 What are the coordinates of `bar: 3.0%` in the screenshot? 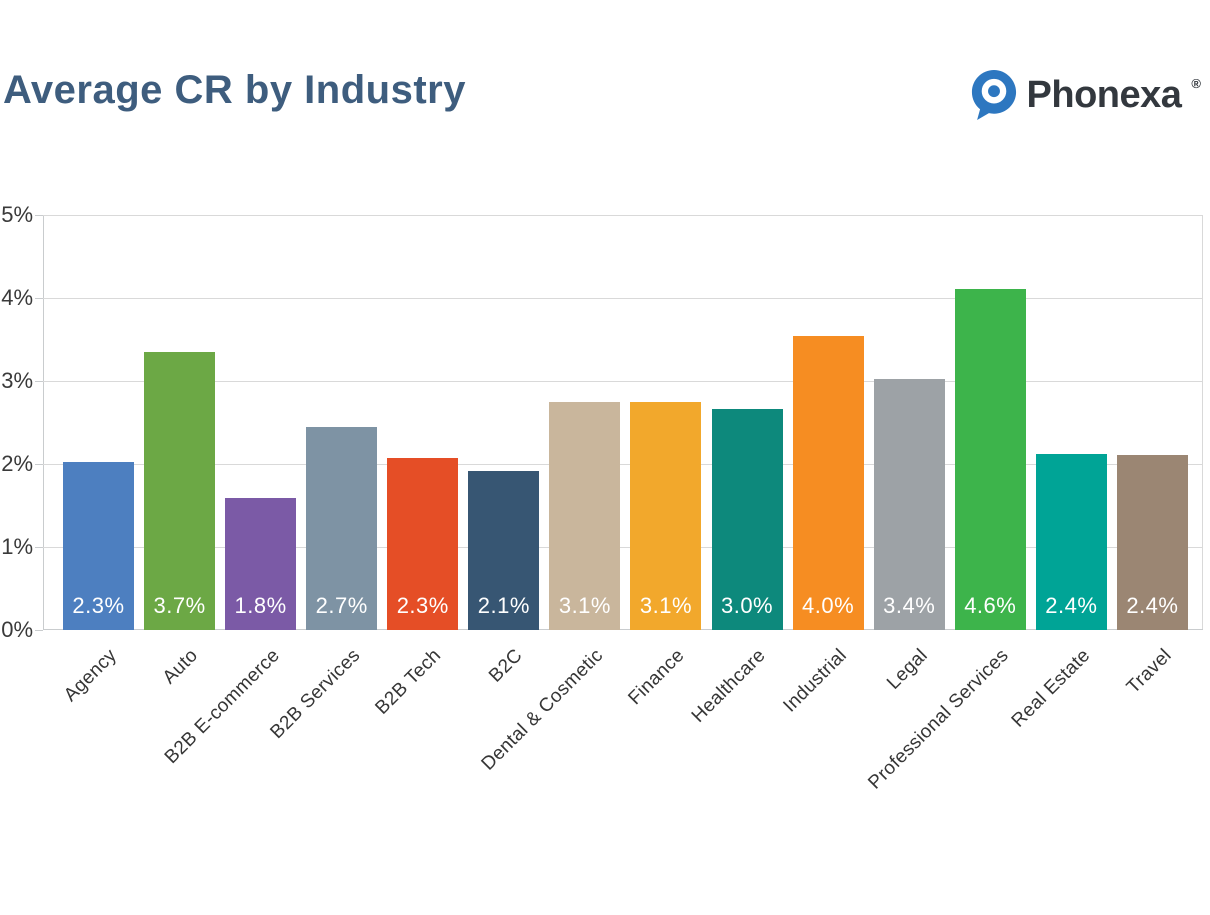 It's located at (747, 519).